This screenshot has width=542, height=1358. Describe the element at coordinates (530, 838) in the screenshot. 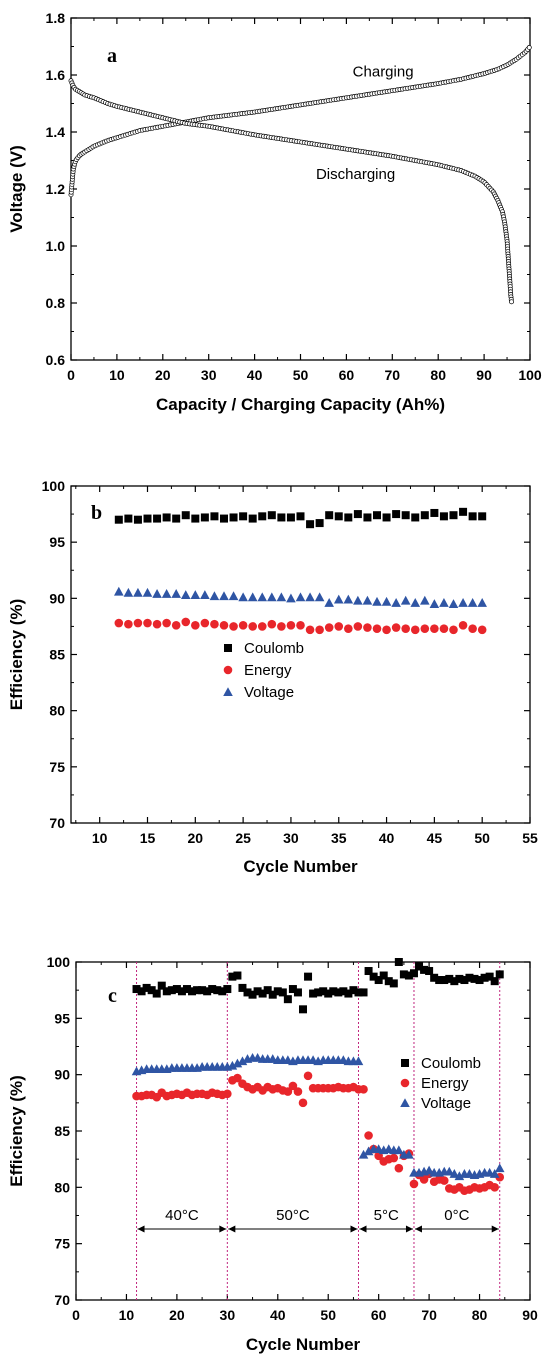

I see `x-tick-label: 55` at that location.